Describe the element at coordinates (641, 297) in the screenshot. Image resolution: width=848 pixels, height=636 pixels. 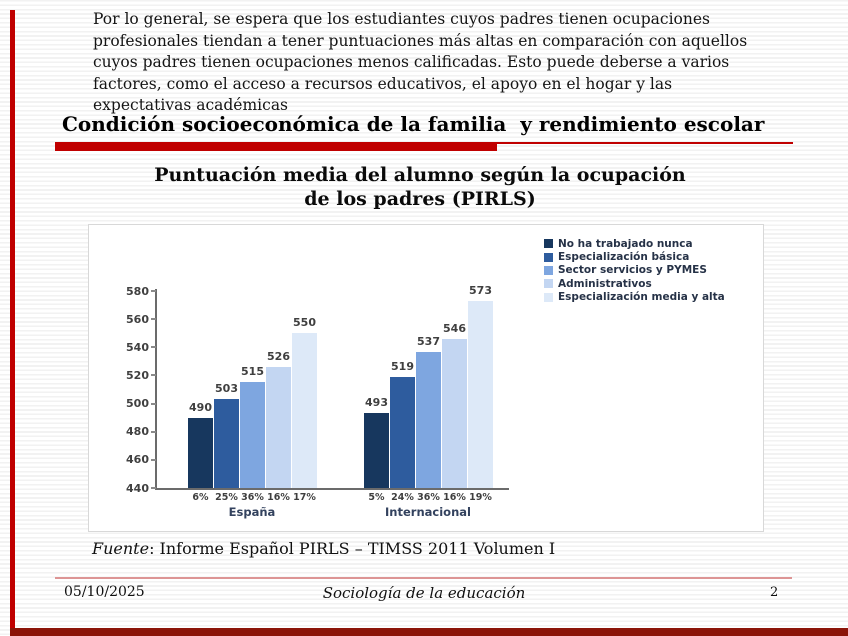
I see `legend-label: Especialización media y alta` at that location.